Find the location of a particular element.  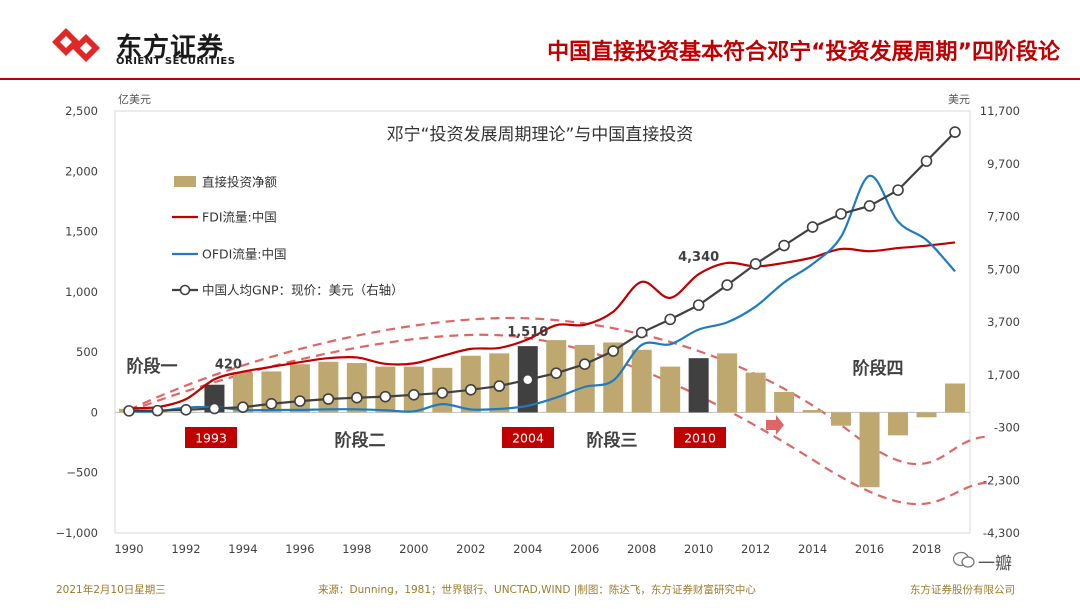

x-tick-label: 2000 is located at coordinates (413, 549).